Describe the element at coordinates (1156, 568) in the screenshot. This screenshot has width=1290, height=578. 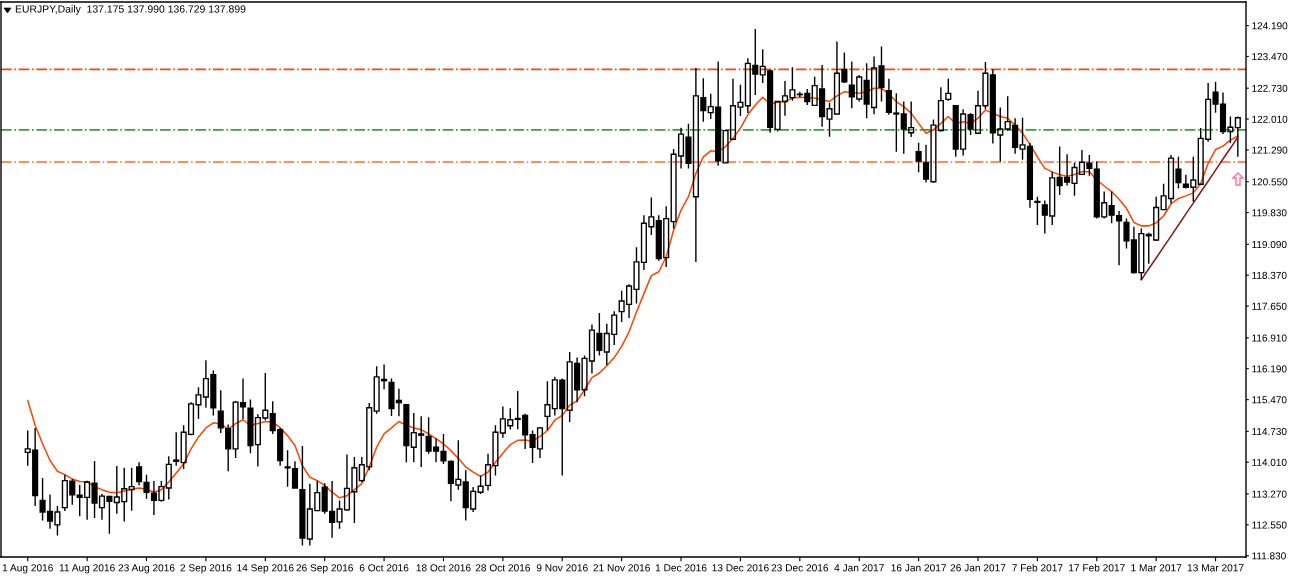
I see `x-tick-label: 1 Mar 2017` at that location.